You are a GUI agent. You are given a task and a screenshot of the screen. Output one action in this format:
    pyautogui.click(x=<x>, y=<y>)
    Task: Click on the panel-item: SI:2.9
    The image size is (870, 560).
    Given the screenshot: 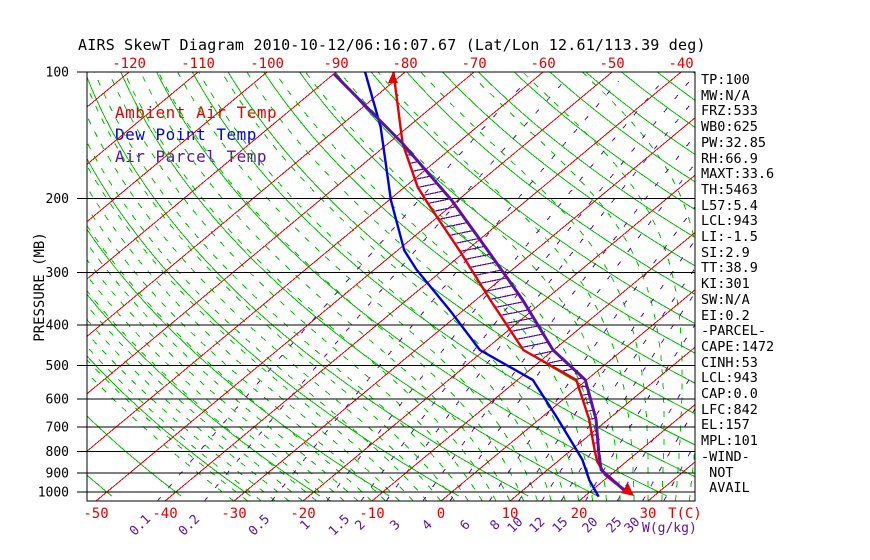 What is the action you would take?
    pyautogui.click(x=725, y=252)
    